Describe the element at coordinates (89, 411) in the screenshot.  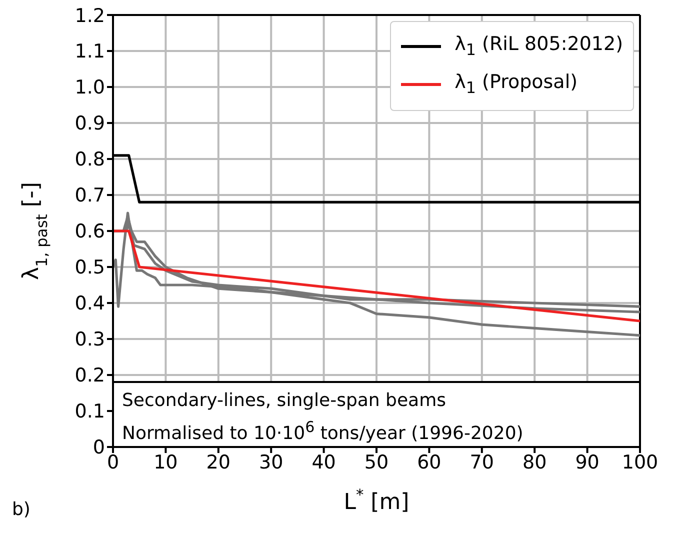
I see `y-tick-label: 0.1` at that location.